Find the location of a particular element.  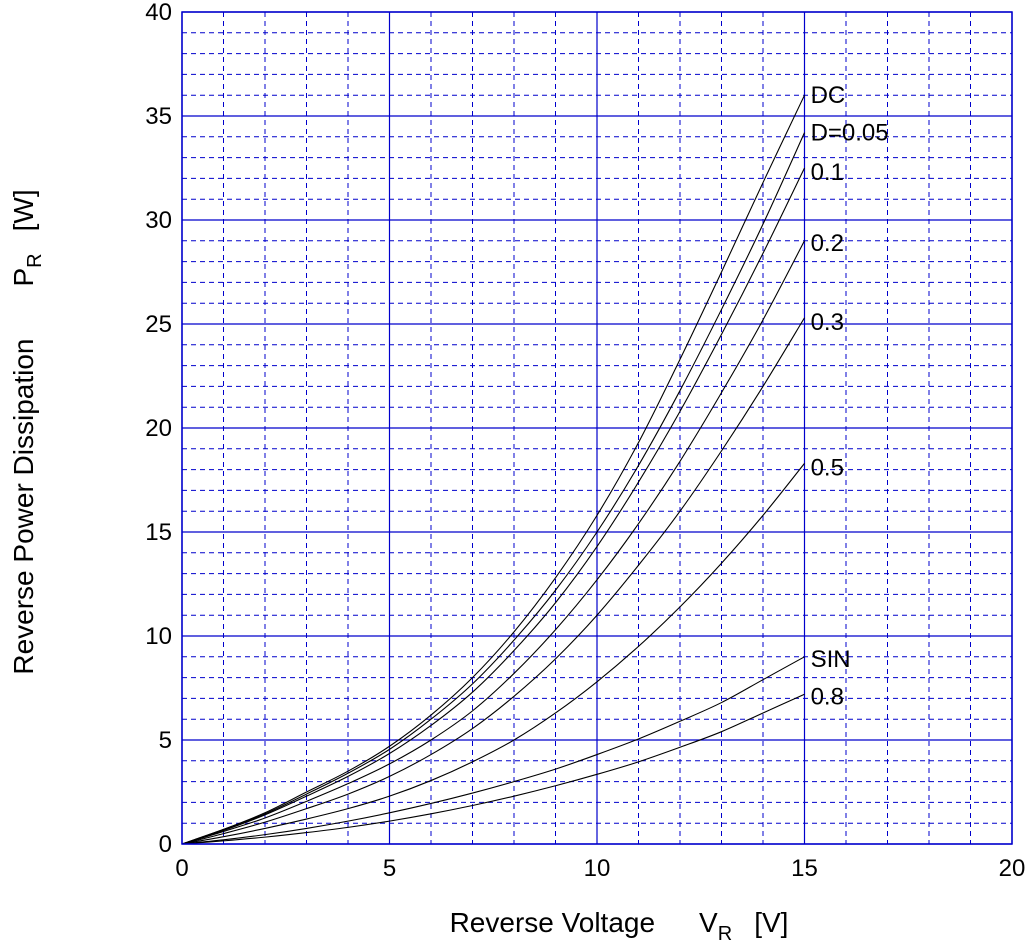

y-axis-title: Reverse Power Dissipation PR [W] is located at coordinates (27, 431).